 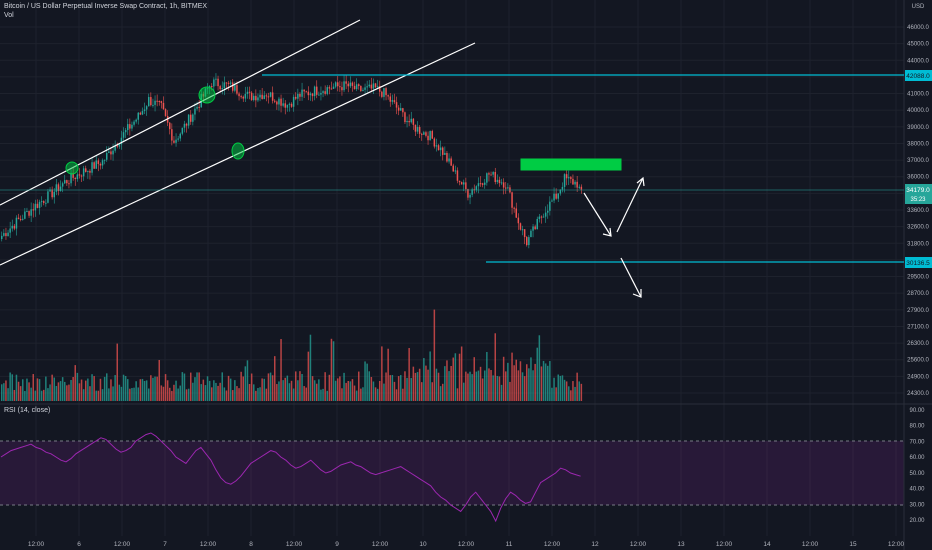 What do you see at coordinates (918, 211) in the screenshot?
I see `price-tick: 33600.0` at bounding box center [918, 211].